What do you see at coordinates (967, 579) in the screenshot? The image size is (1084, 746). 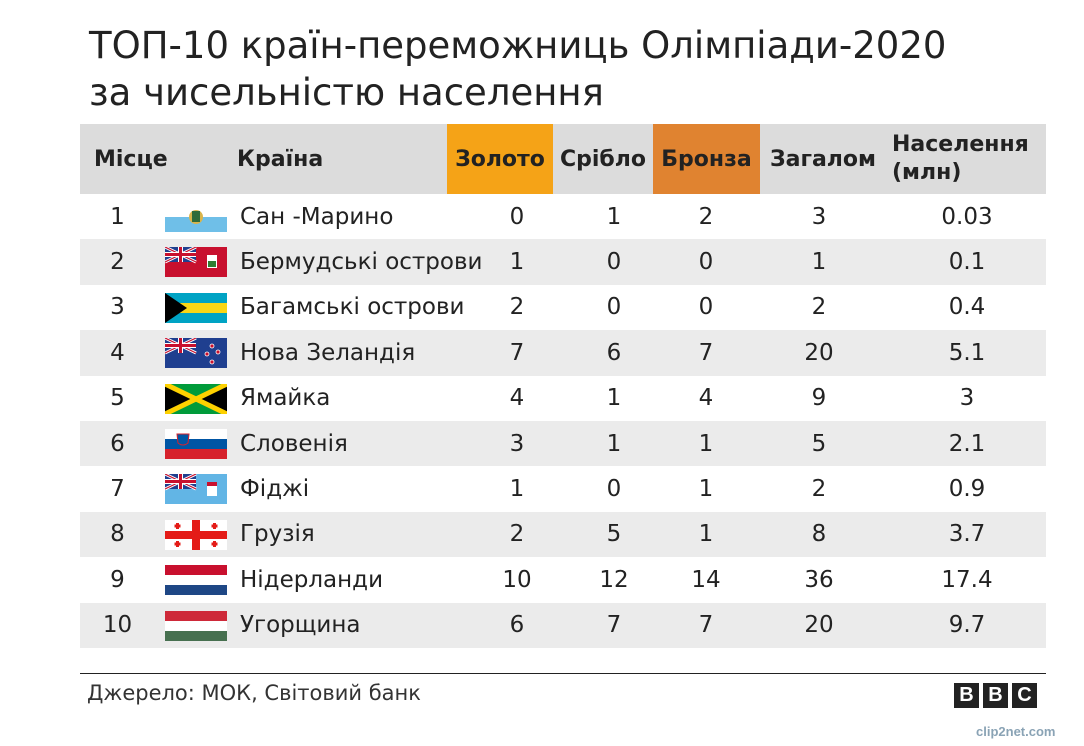 I see `cell-population: 17.4` at bounding box center [967, 579].